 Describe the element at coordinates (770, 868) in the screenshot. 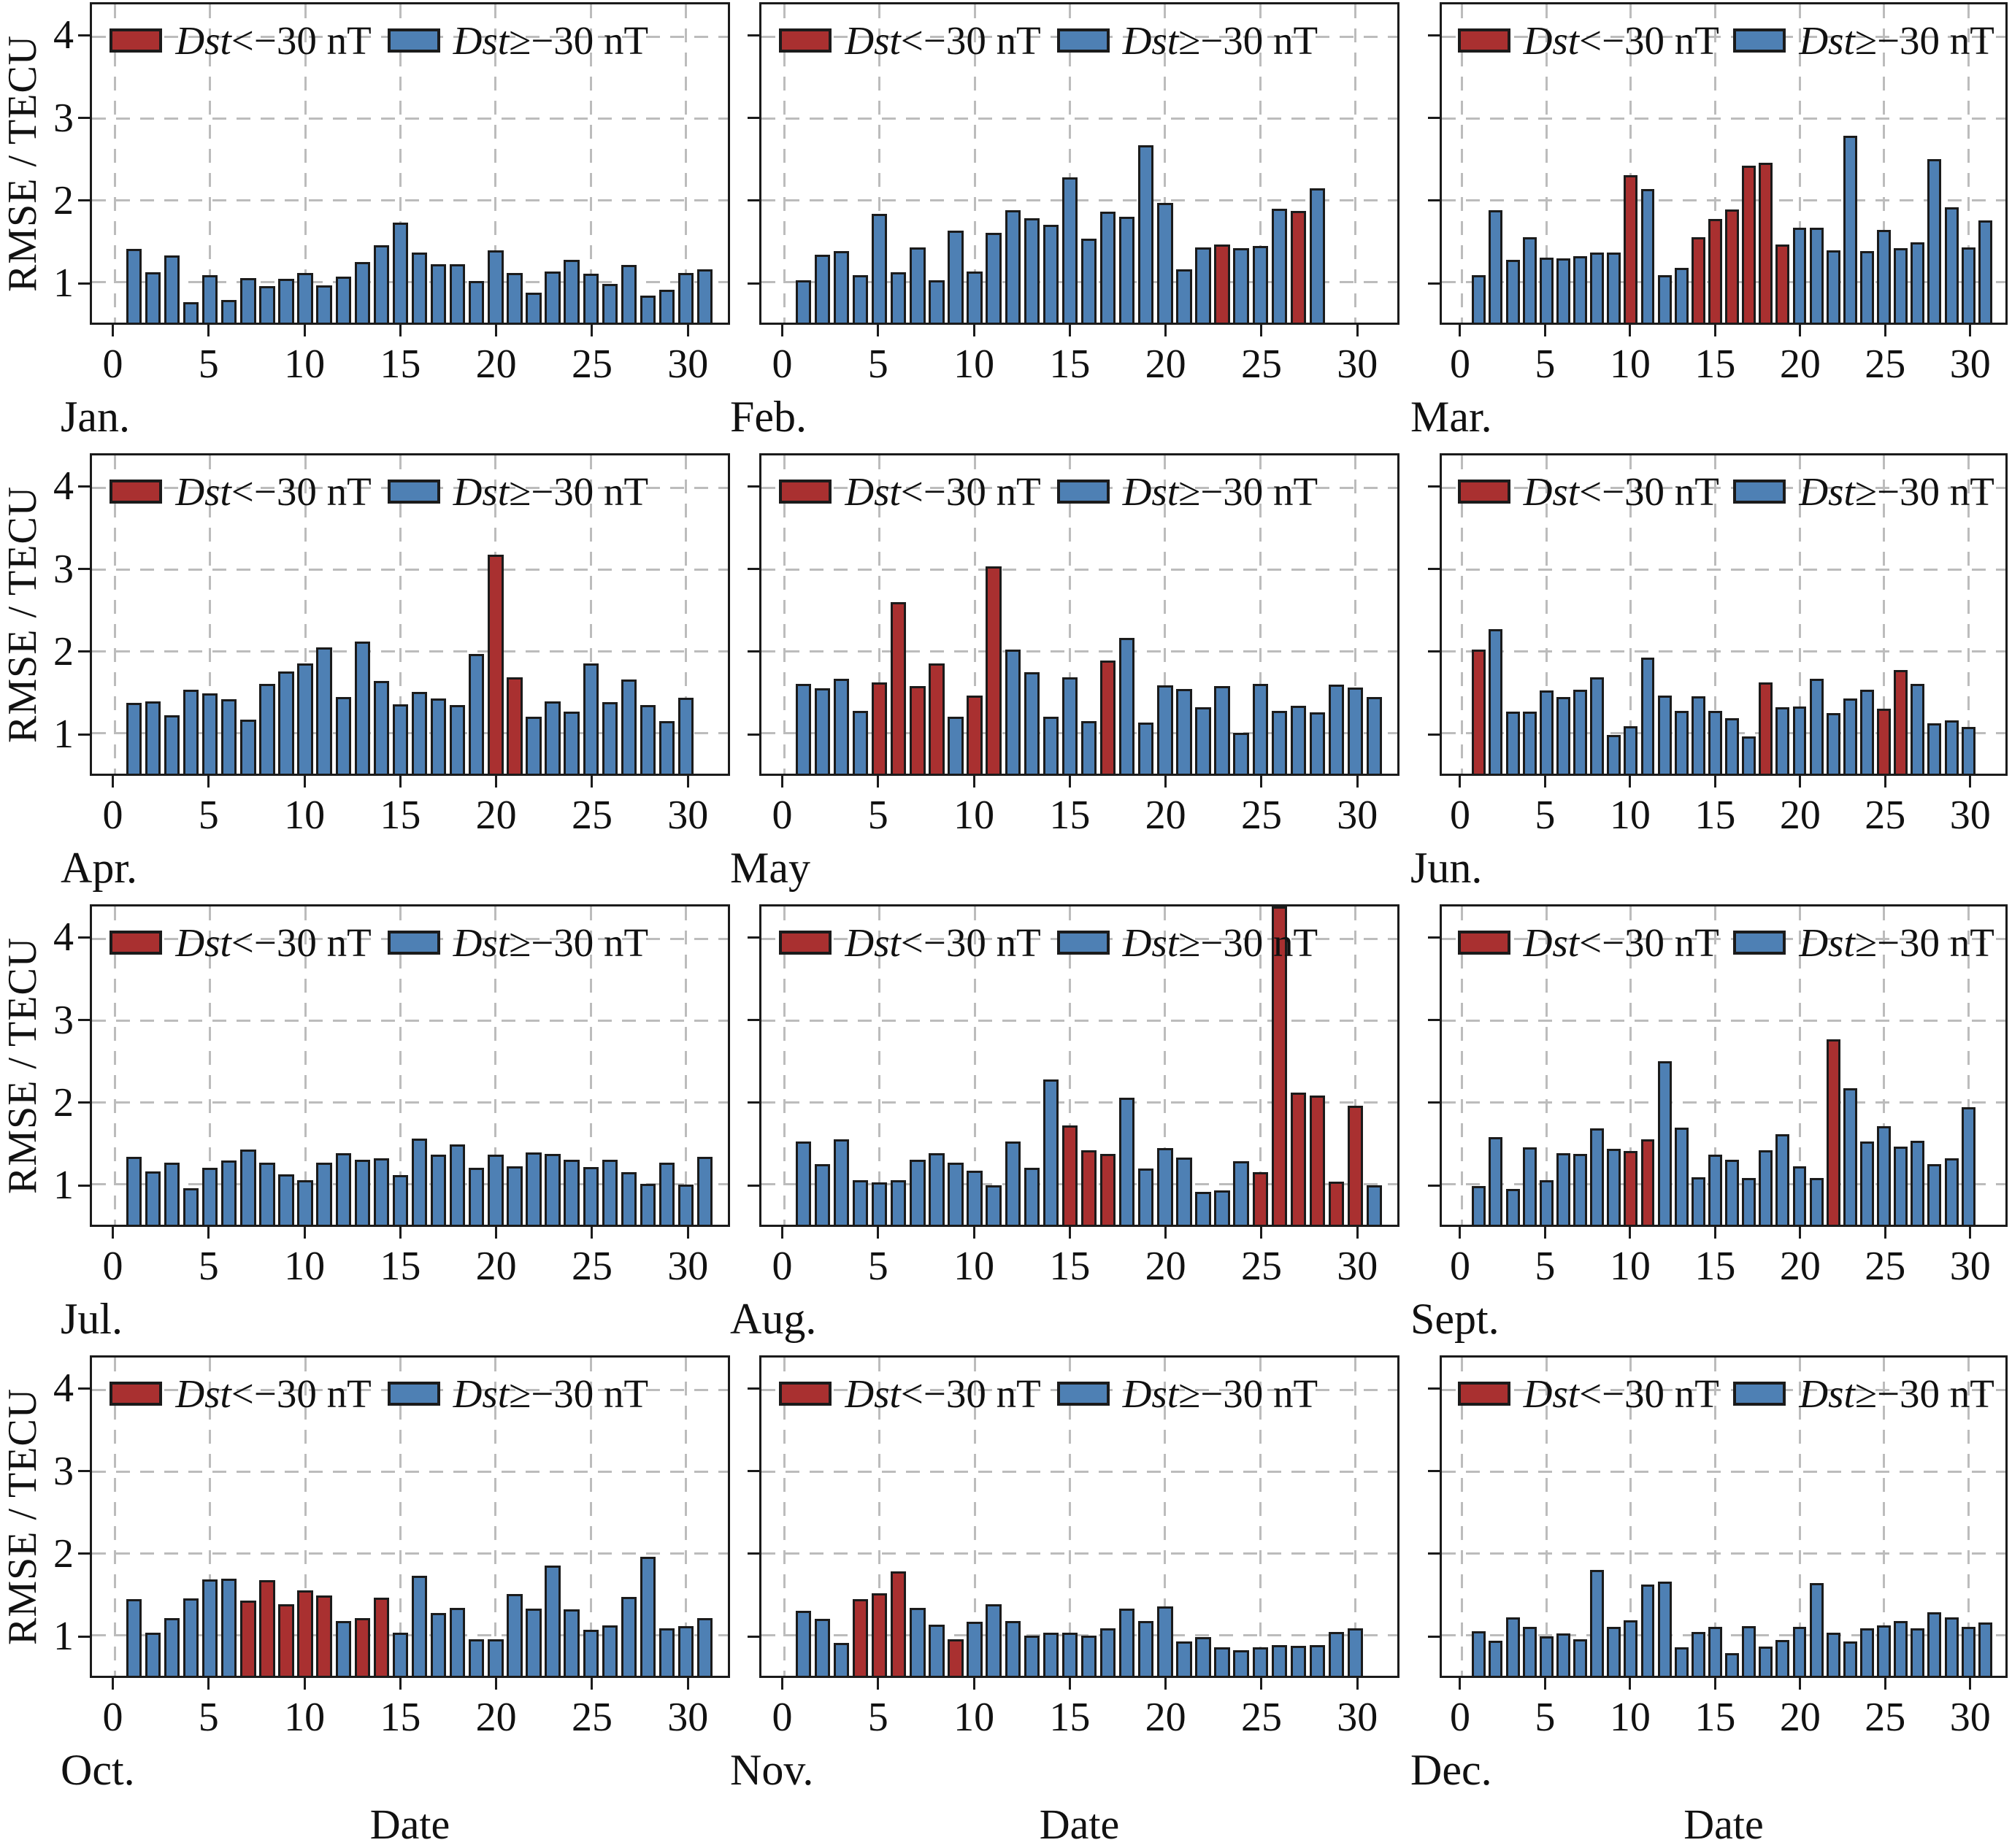

I see `month-label-may: May` at that location.